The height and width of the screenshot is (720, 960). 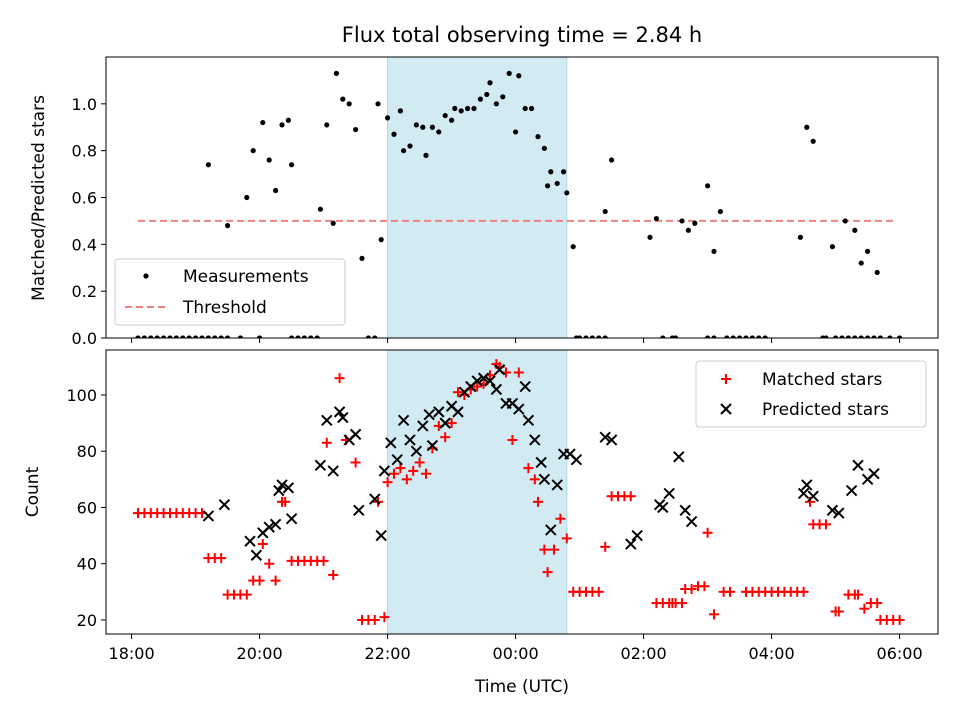 What do you see at coordinates (84, 198) in the screenshot?
I see `top-y-tick-label: 0.6` at bounding box center [84, 198].